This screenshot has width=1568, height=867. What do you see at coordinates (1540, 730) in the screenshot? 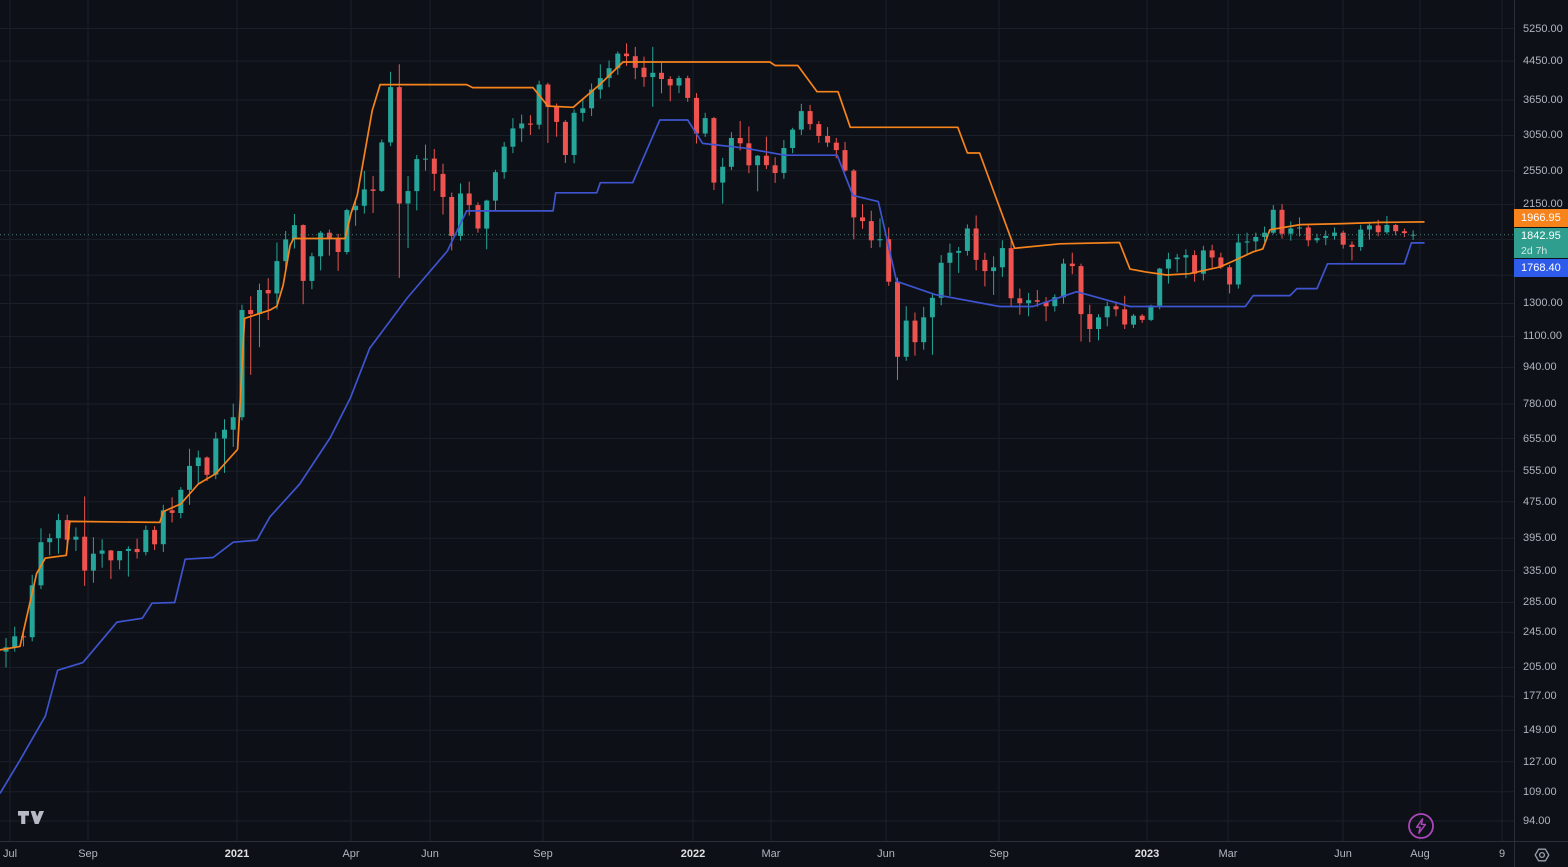
I see `price-axis-label: 149.00` at bounding box center [1540, 730].